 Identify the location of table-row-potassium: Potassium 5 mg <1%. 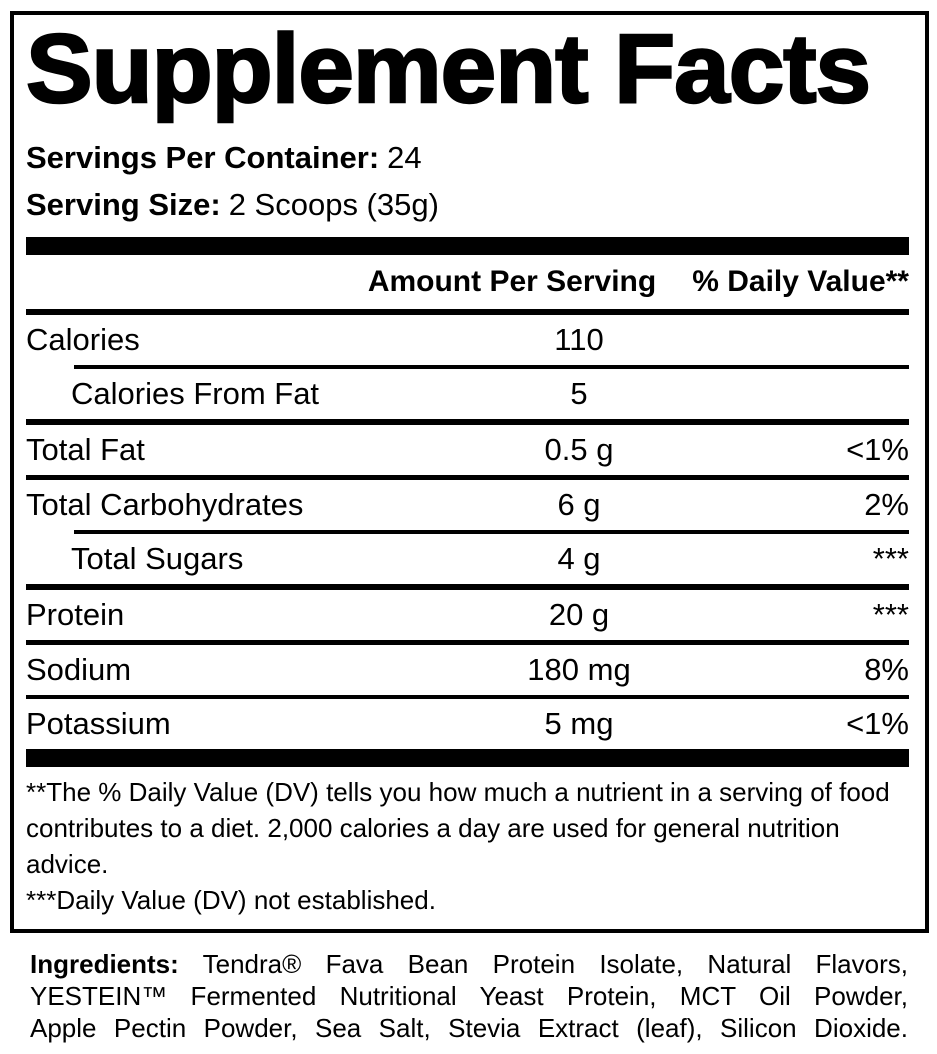
(467, 724).